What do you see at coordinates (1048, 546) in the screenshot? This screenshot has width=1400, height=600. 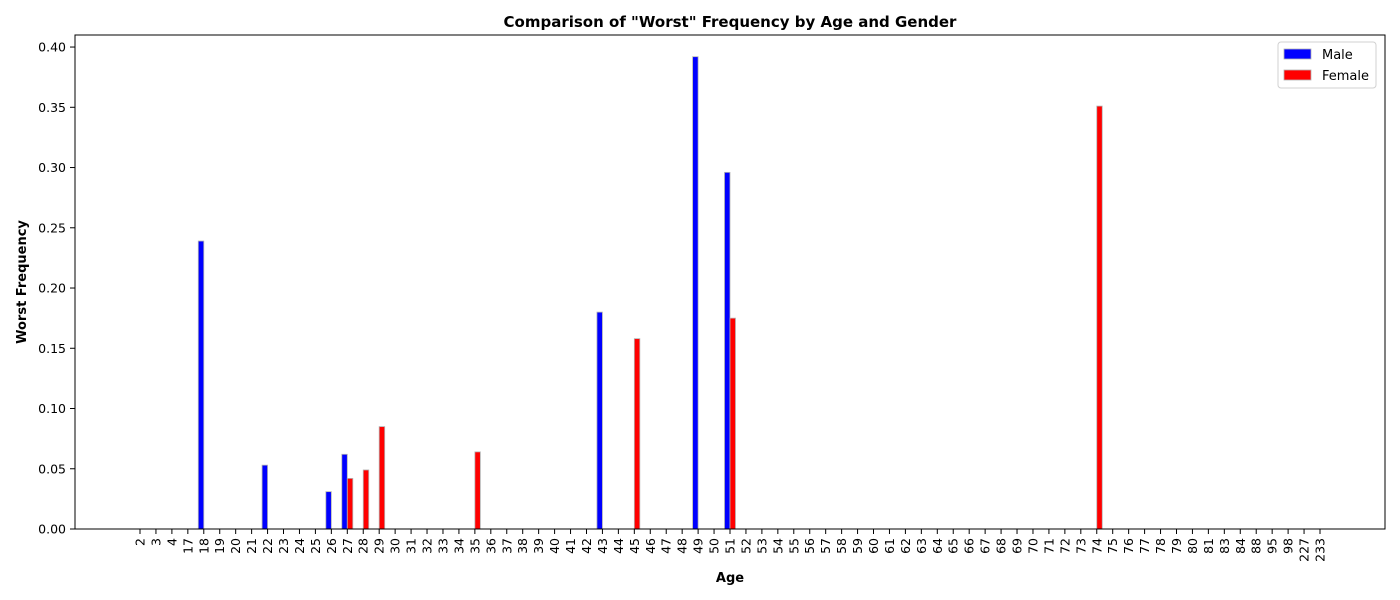 I see `x-tick-label: 71` at bounding box center [1048, 546].